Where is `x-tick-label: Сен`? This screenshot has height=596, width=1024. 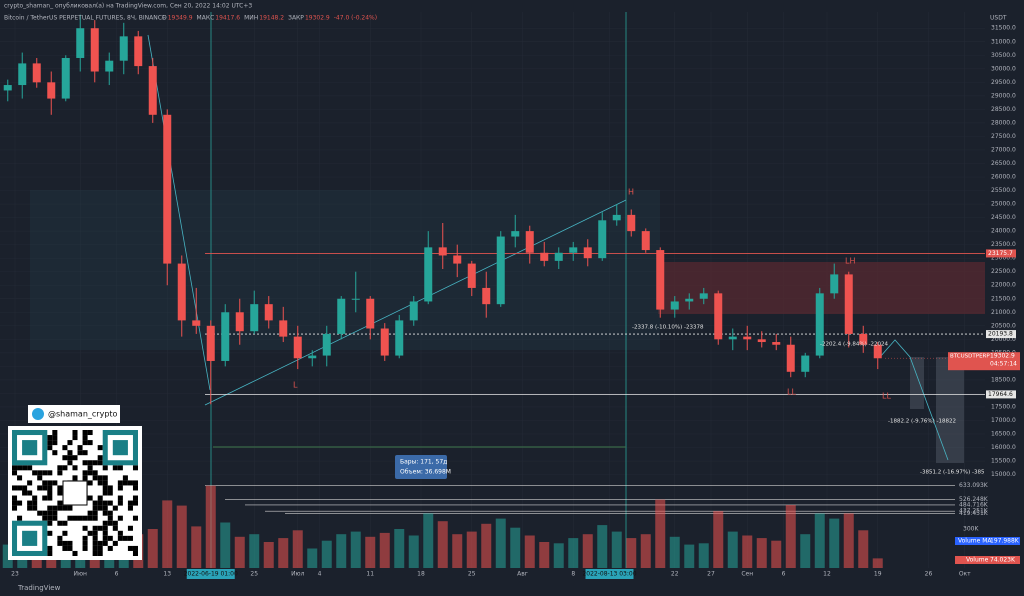
x-tick-label: Сен is located at coordinates (747, 574).